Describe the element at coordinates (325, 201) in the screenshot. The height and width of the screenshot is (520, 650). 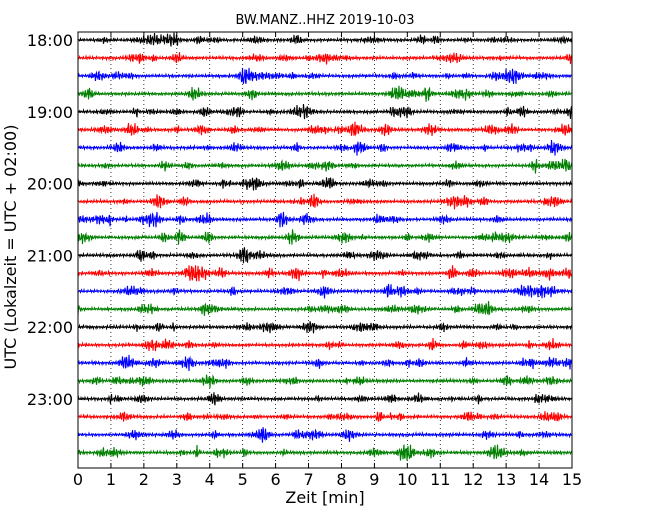
I see `trace-2015` at that location.